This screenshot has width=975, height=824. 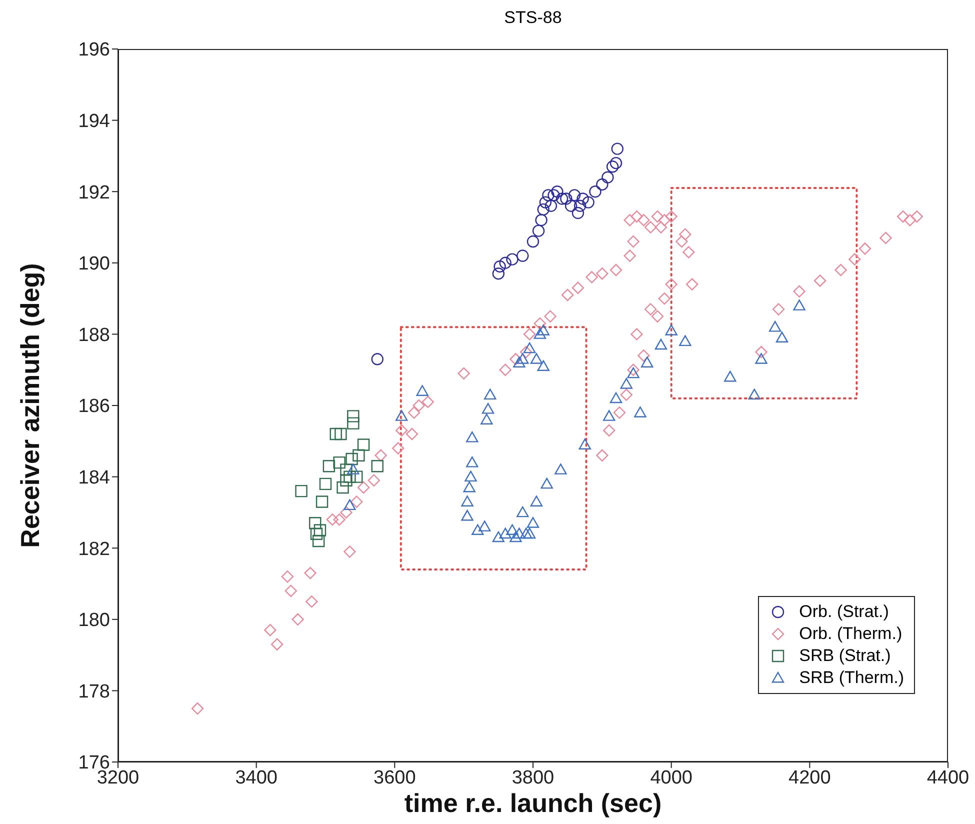 What do you see at coordinates (844, 612) in the screenshot?
I see `legend-label: Orb. (Strat.)` at bounding box center [844, 612].